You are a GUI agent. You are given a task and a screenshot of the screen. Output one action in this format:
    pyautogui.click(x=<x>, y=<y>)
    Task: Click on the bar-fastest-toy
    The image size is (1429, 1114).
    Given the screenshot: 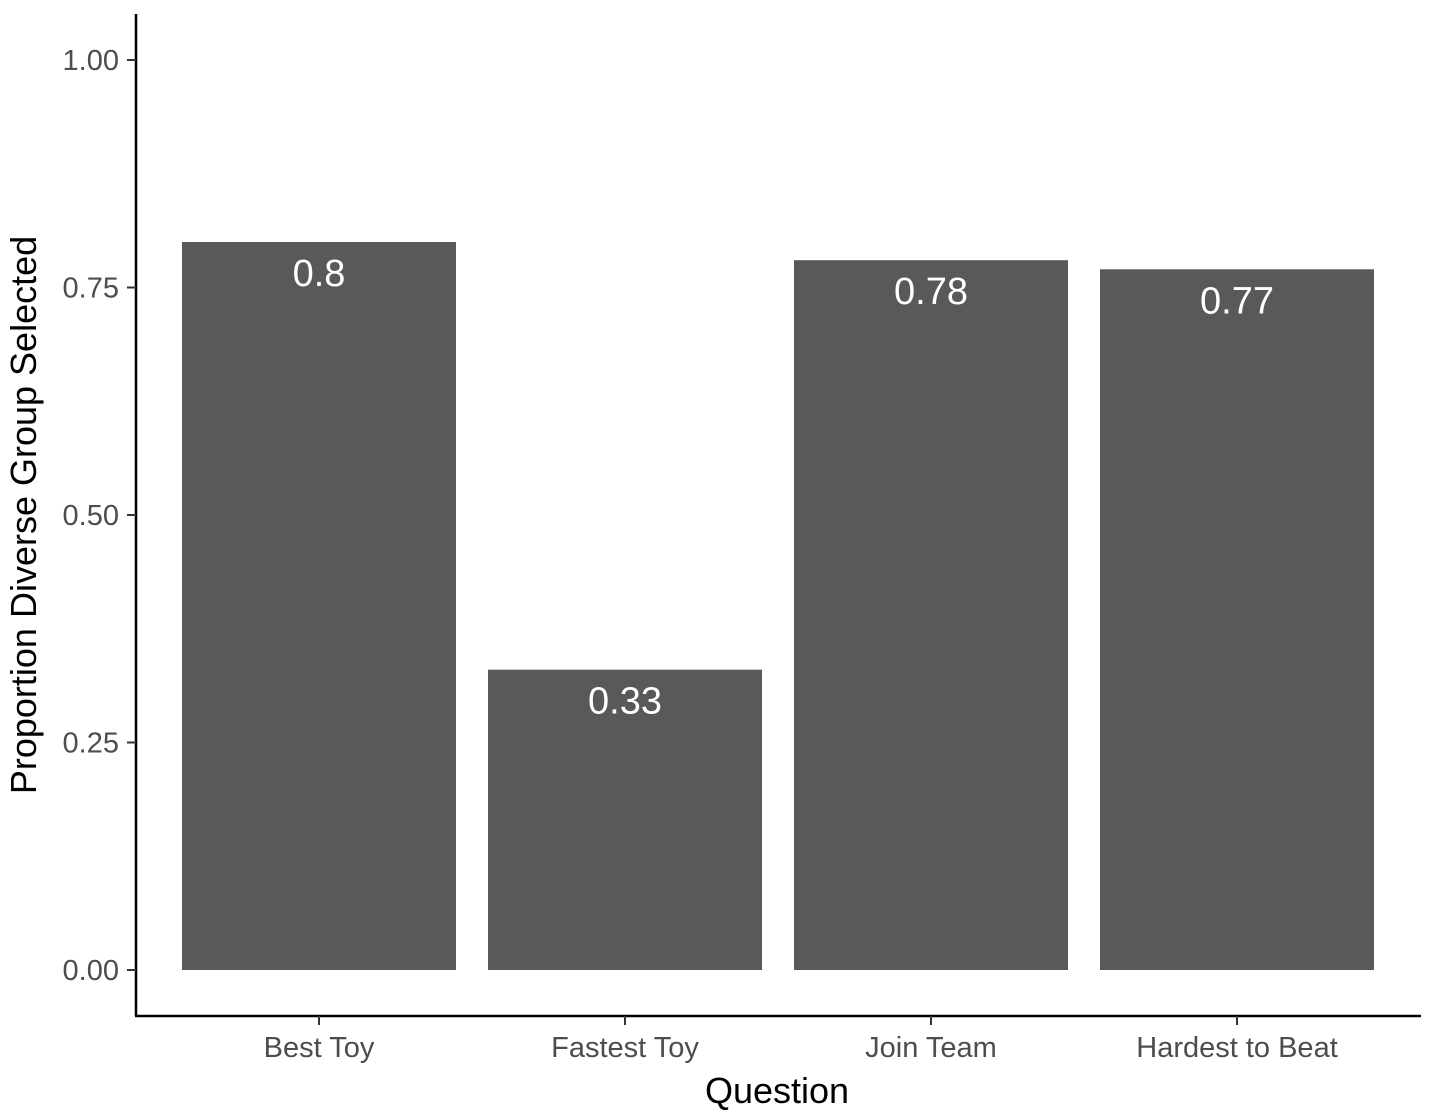 What is the action you would take?
    pyautogui.click(x=625, y=819)
    